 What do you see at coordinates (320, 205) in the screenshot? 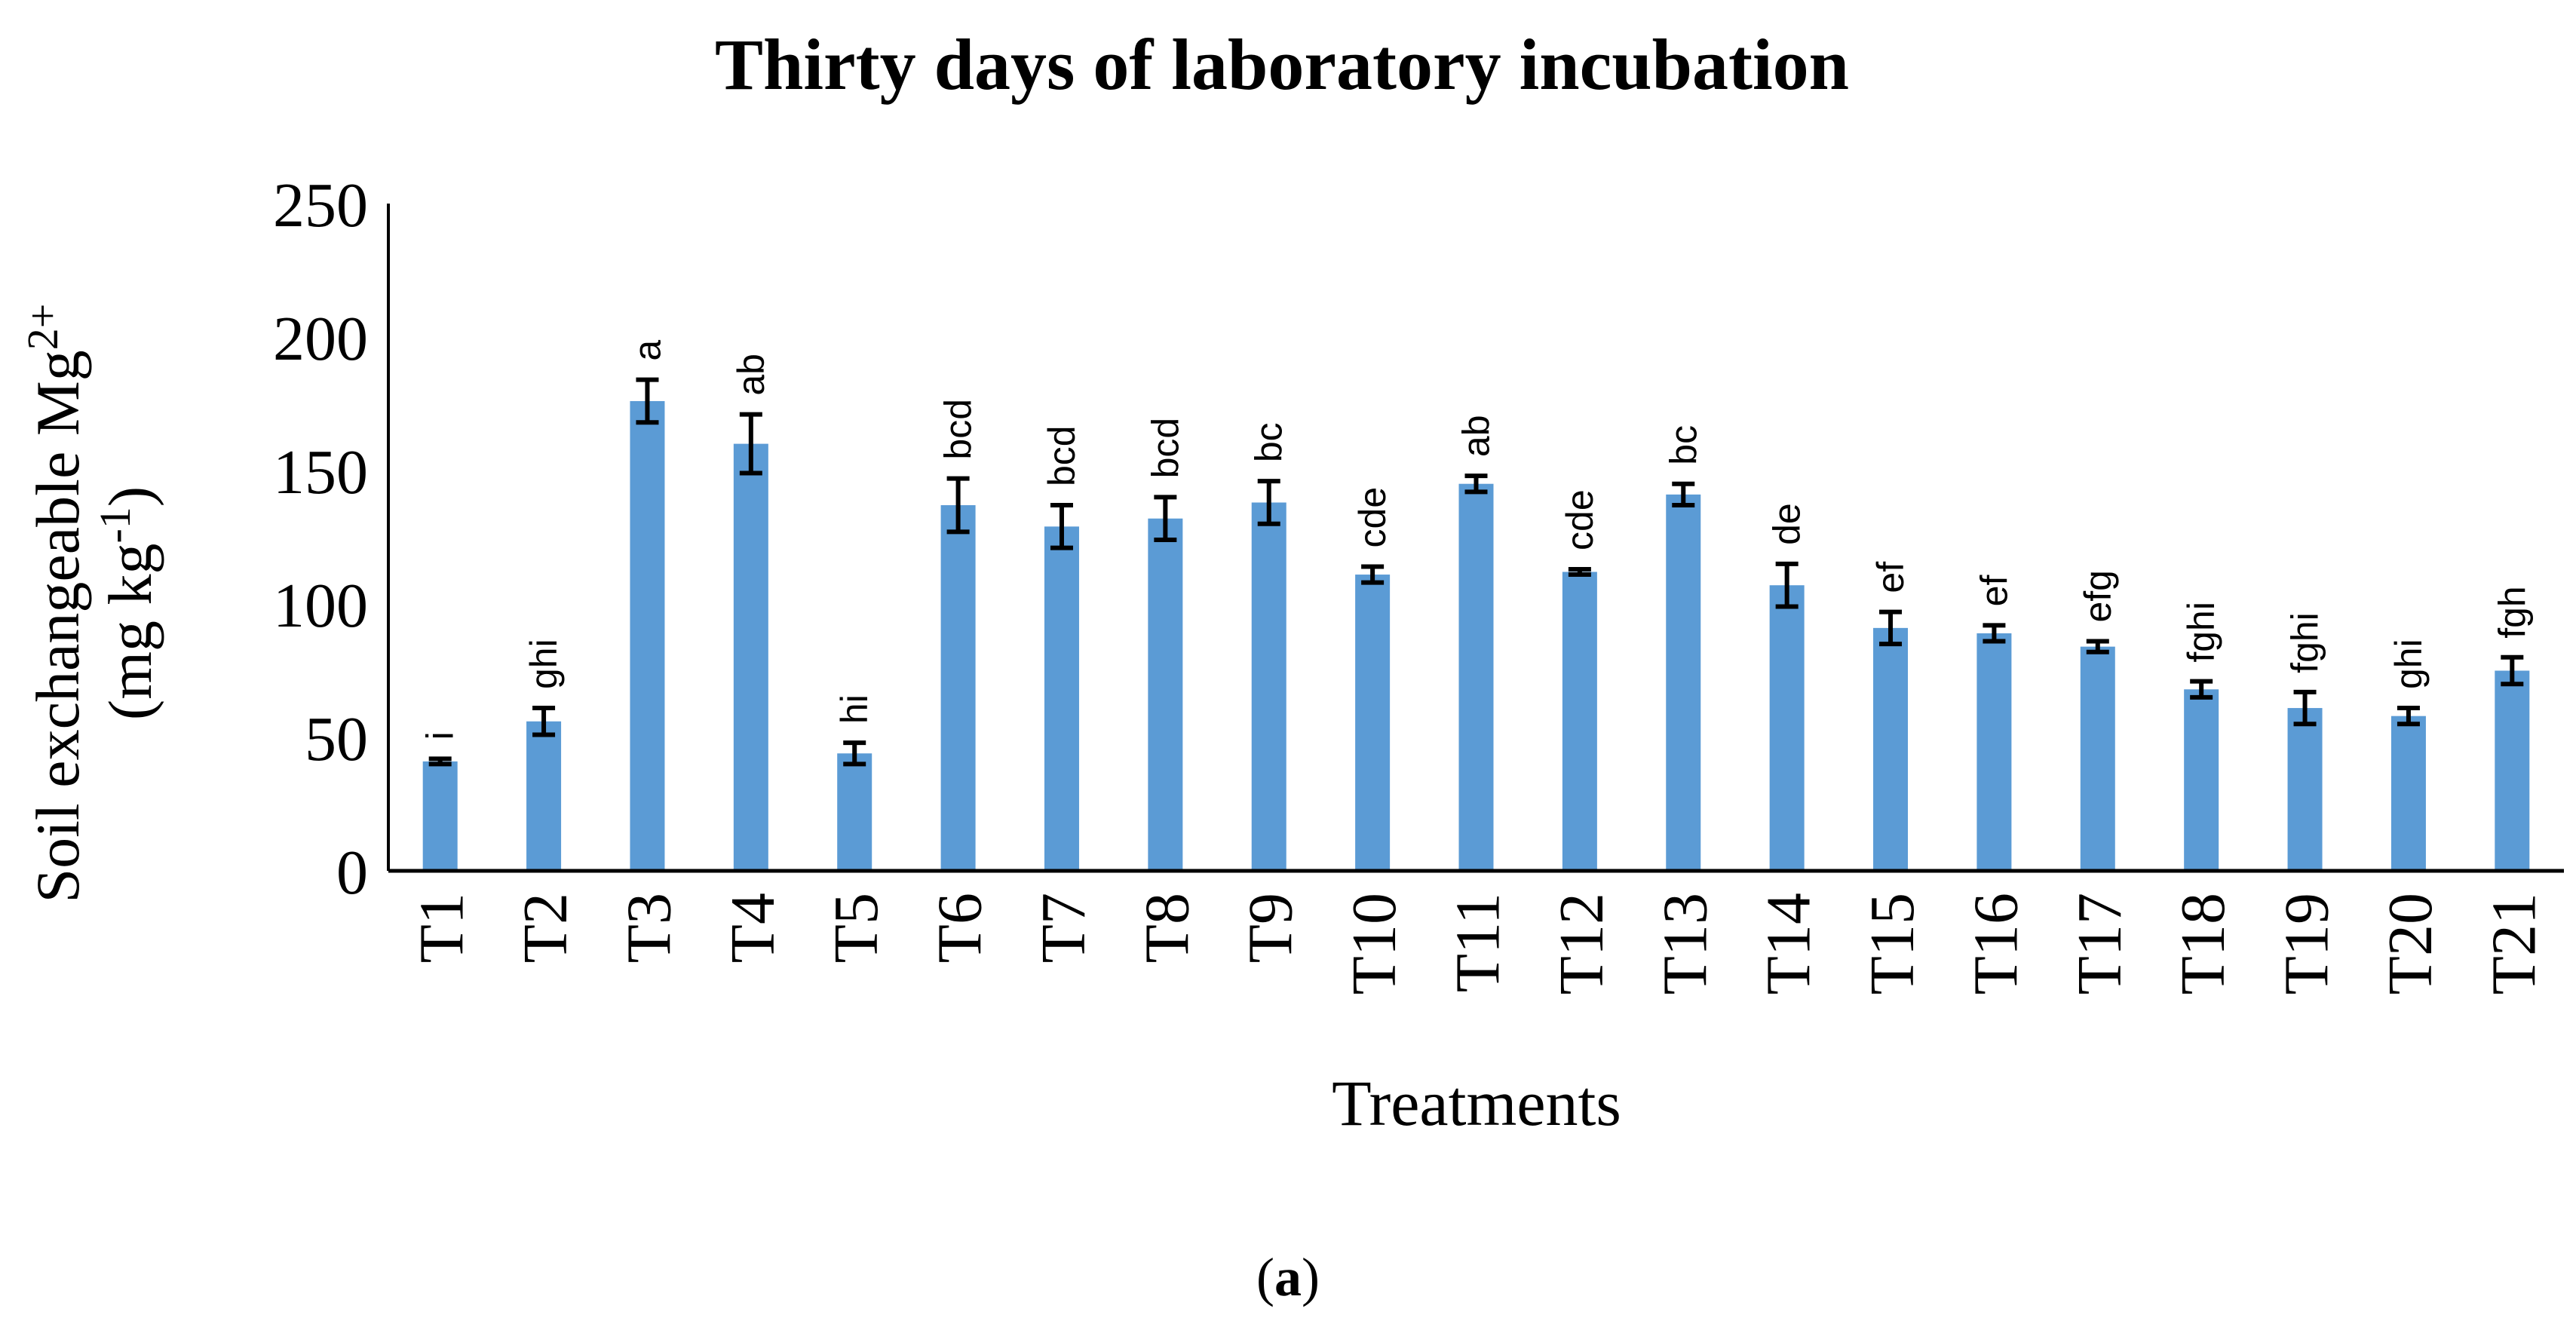
I see `y-tick-label: 250` at bounding box center [320, 205].